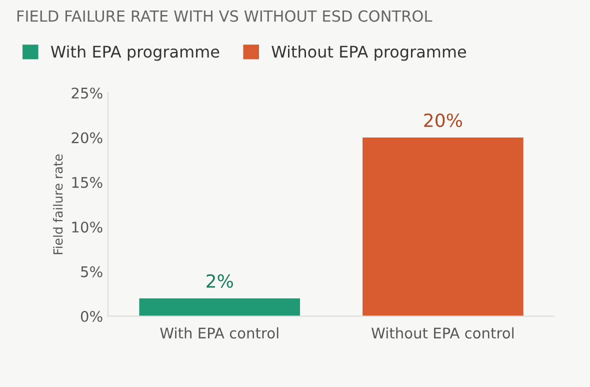  Describe the element at coordinates (87, 227) in the screenshot. I see `y-tick-label: 10%` at that location.